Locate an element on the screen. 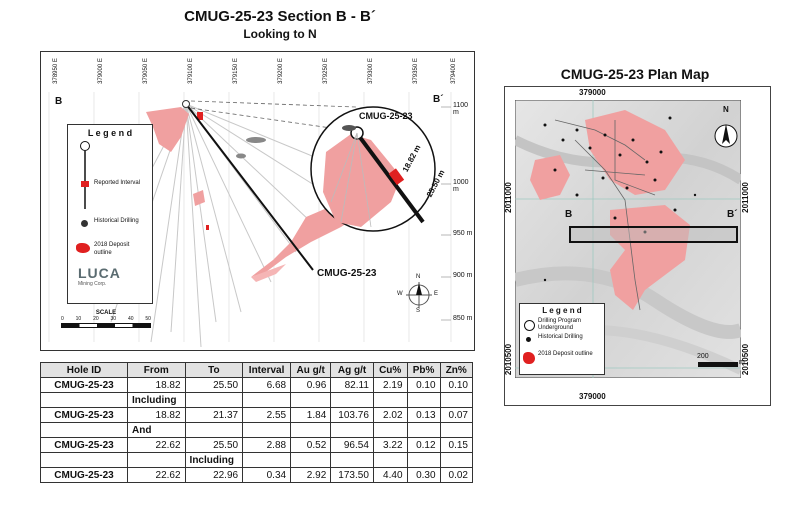 This screenshot has width=800, height=518. section-subtitle: Looking to N is located at coordinates (280, 34).